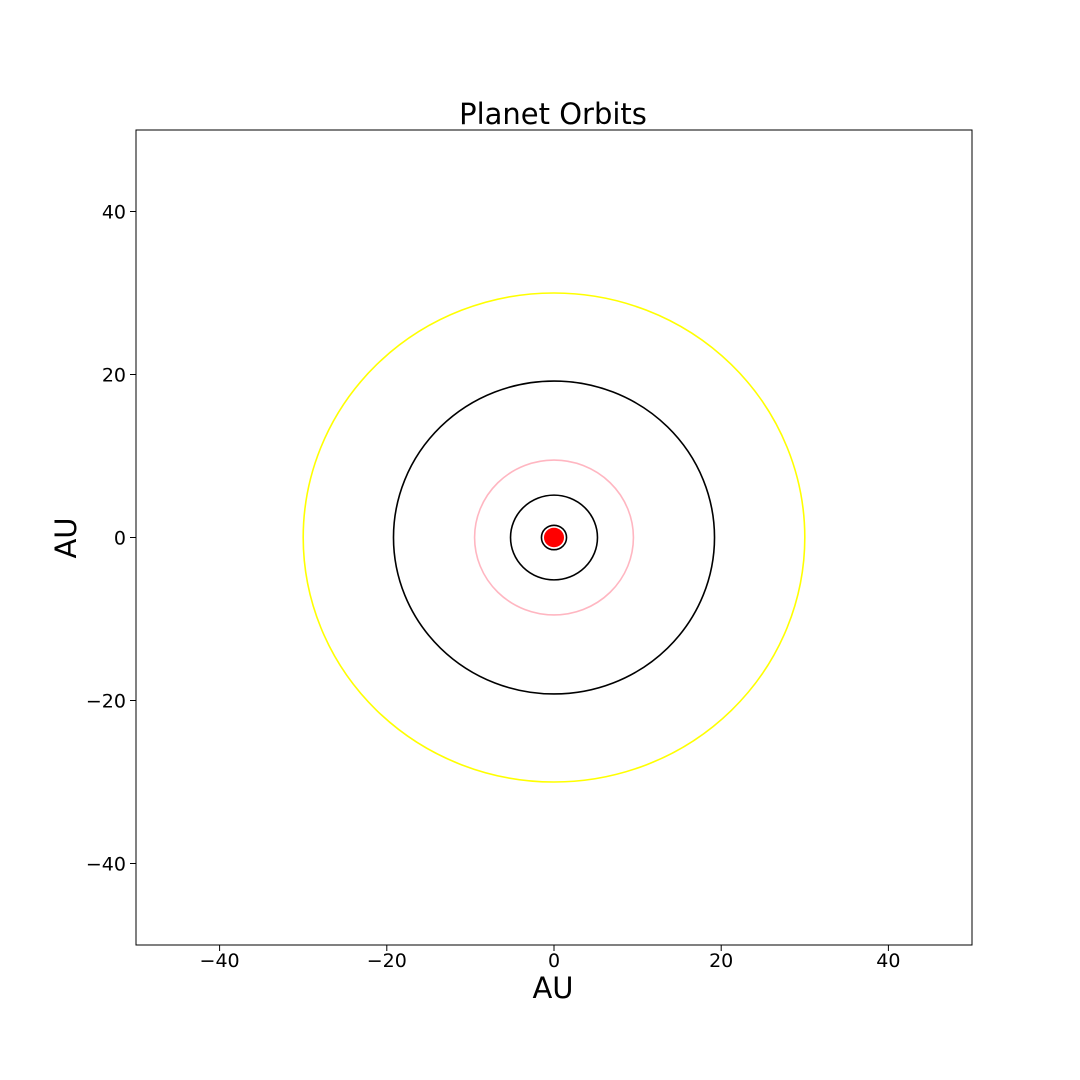 Image resolution: width=1080 pixels, height=1080 pixels. I want to click on sun-layer, so click(554, 537).